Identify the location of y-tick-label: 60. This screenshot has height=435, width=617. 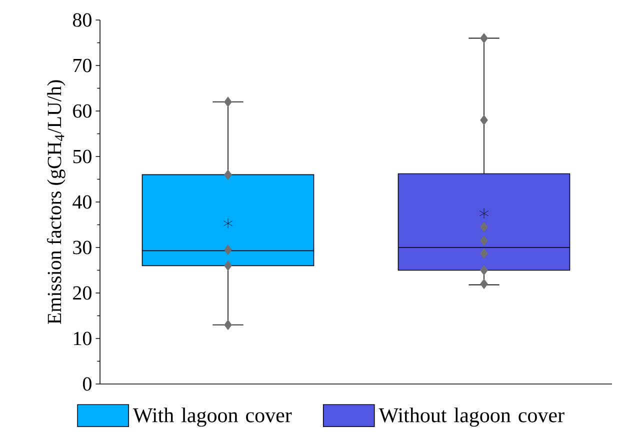
(82, 111).